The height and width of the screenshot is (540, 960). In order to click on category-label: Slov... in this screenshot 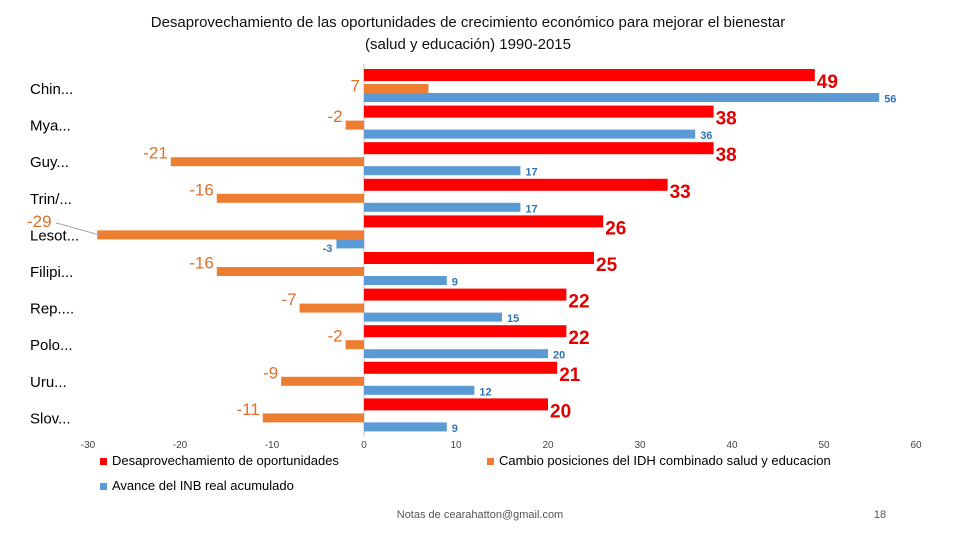, I will do `click(50, 418)`.